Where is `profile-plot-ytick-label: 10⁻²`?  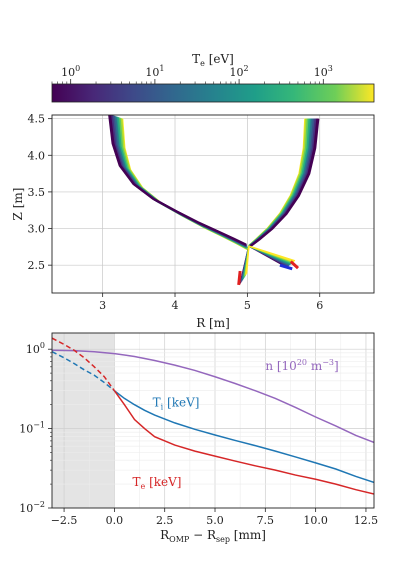 profile-plot-ytick-label: 10⁻² is located at coordinates (32, 507).